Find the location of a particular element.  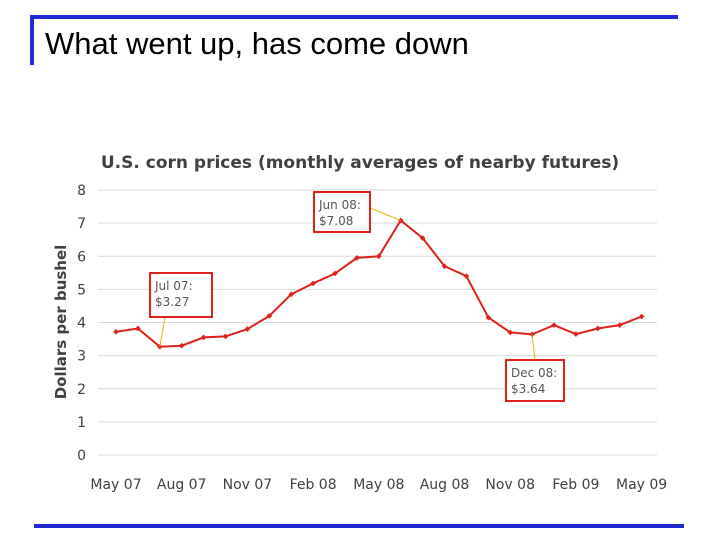

x-tick-label: Aug 08 is located at coordinates (445, 485).